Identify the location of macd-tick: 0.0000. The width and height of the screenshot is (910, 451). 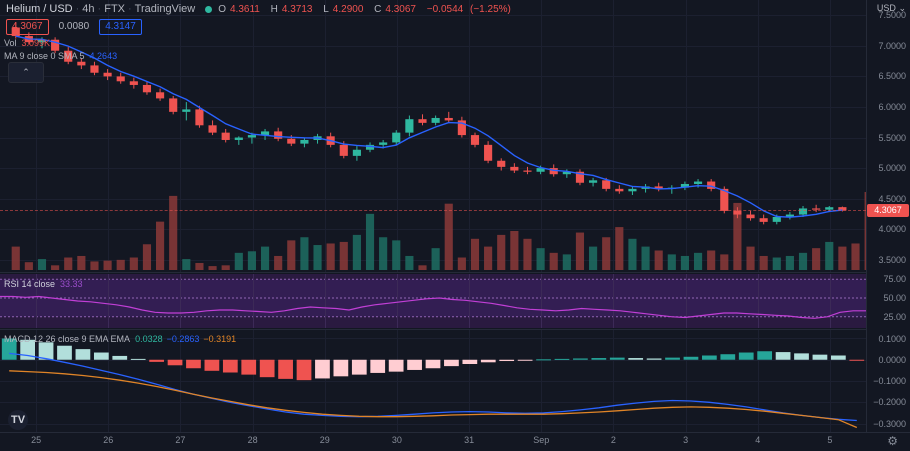
(892, 359).